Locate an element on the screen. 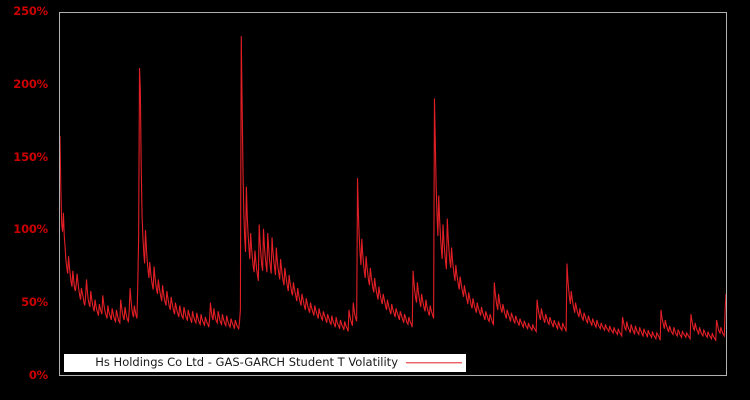  legend-line-sample is located at coordinates (434, 363).